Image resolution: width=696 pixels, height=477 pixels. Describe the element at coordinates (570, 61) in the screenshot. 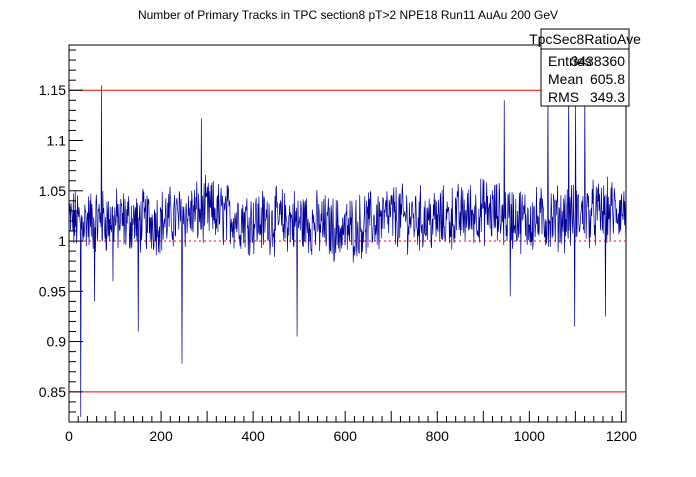

I see `stats-entries-label: Entries` at that location.